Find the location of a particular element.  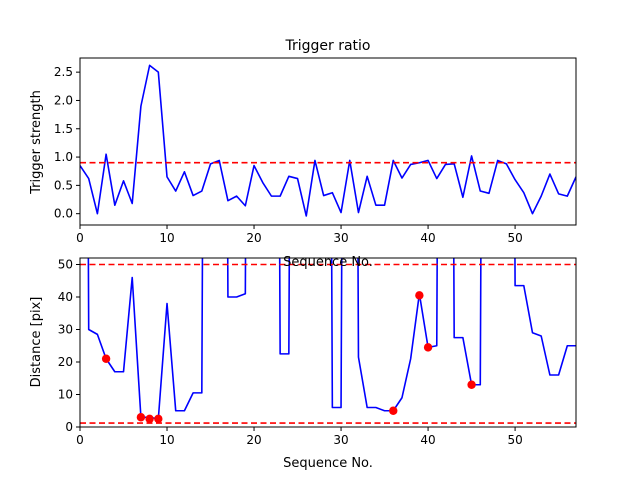

y-tick-label: 40 is located at coordinates (65, 297).